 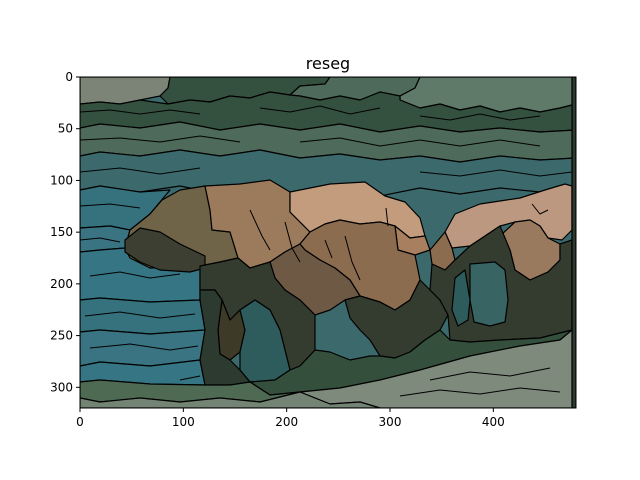 What do you see at coordinates (61, 284) in the screenshot?
I see `y-tick-label: 200` at bounding box center [61, 284].